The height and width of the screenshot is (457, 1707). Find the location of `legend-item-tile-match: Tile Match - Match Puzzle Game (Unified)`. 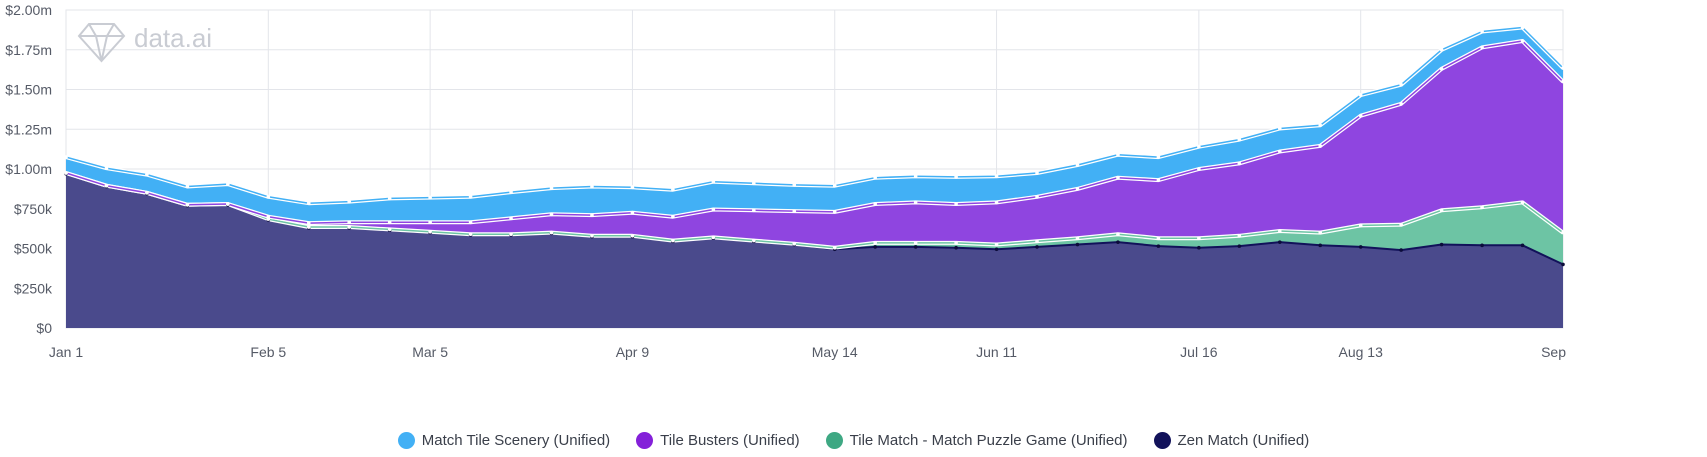

legend-item-tile-match: Tile Match - Match Puzzle Game (Unified) is located at coordinates (976, 440).